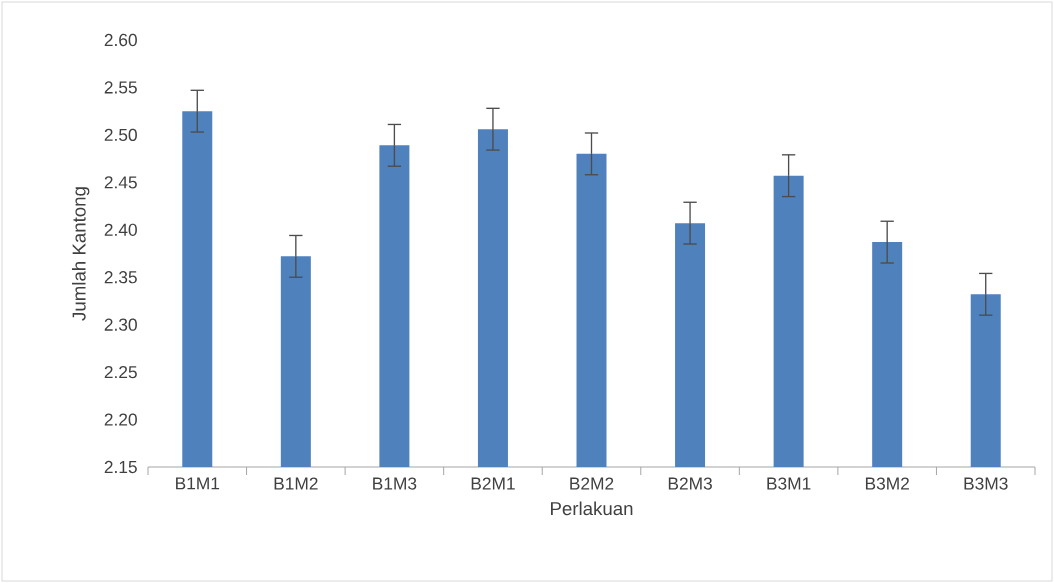 The image size is (1054, 583). Describe the element at coordinates (120, 419) in the screenshot. I see `y-tick-label: 2.20` at that location.